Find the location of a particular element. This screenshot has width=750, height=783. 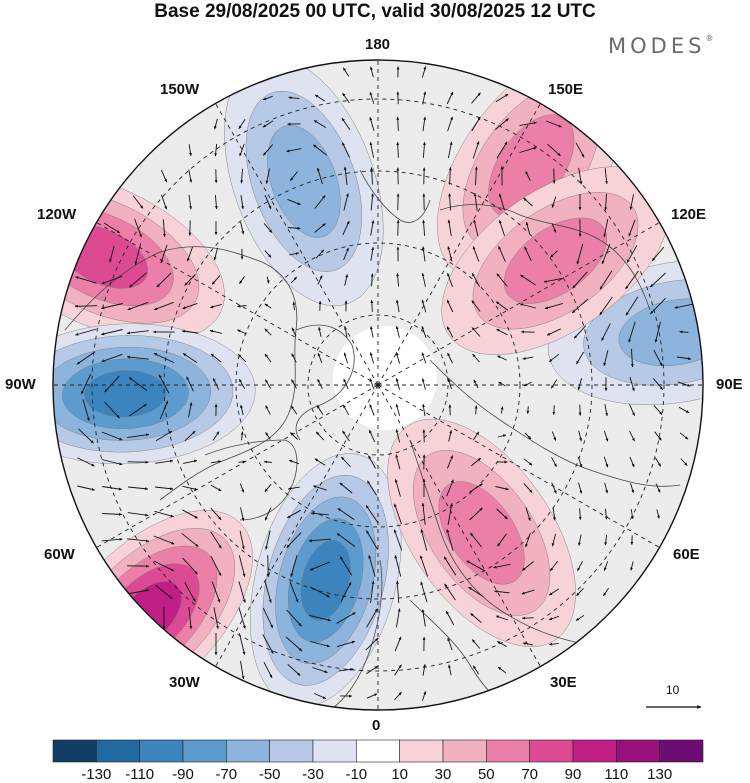

colorbar-swatch is located at coordinates (161, 751).